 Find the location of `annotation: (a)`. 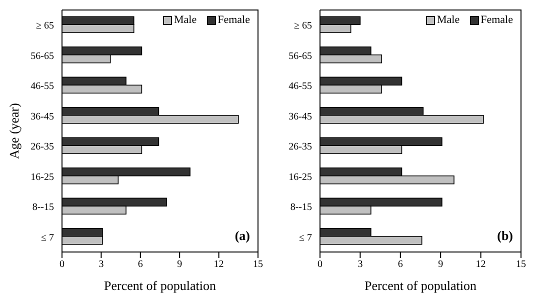

annotation: (a) is located at coordinates (242, 236).